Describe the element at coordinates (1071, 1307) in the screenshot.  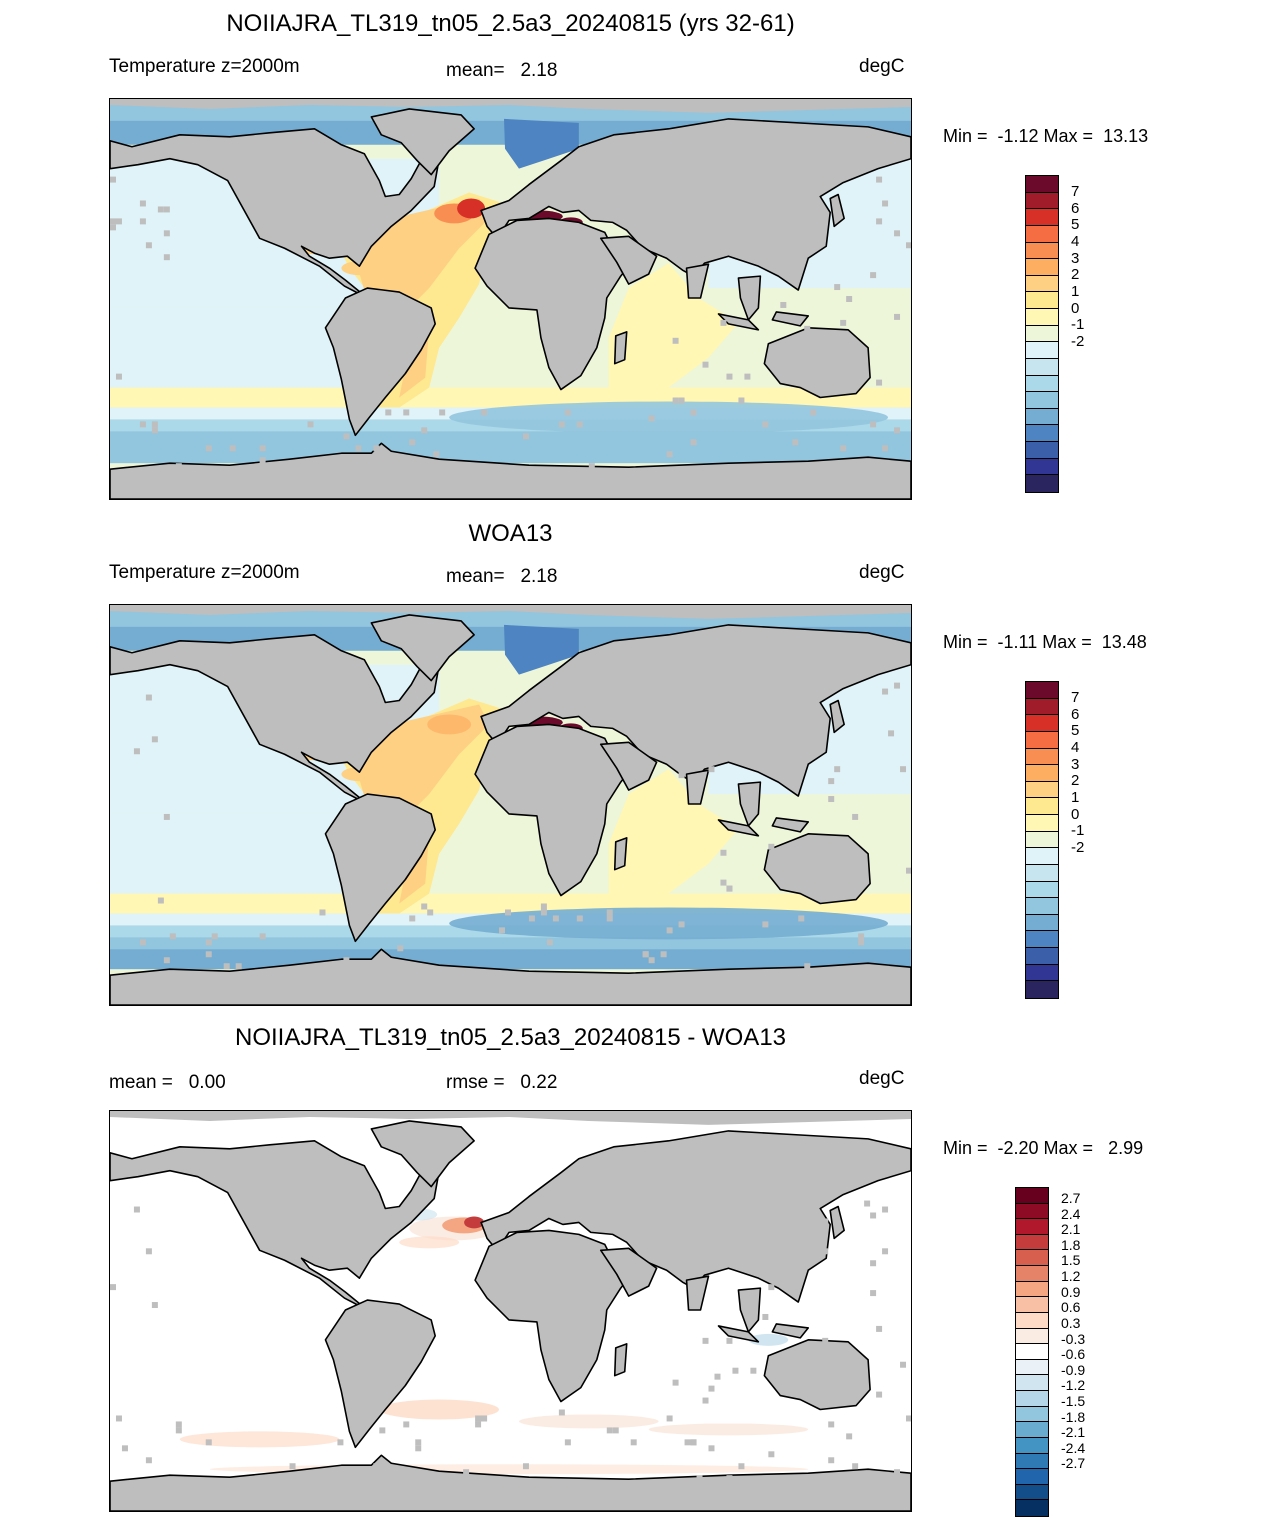
I see `colorbar-tick-label: 0.6` at that location.